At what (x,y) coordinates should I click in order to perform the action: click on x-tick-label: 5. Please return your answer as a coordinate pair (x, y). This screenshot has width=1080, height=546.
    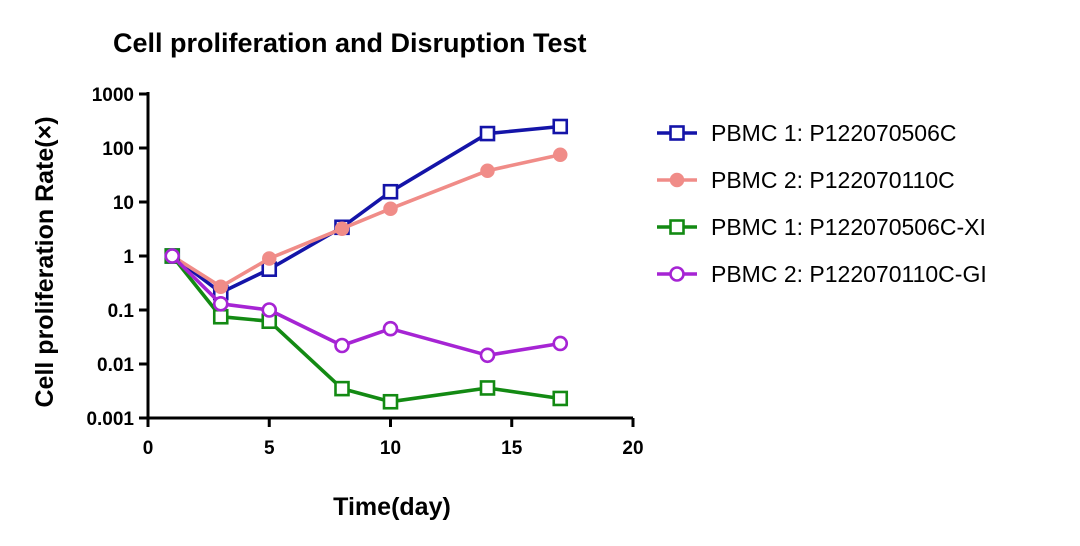
    Looking at the image, I should click on (269, 448).